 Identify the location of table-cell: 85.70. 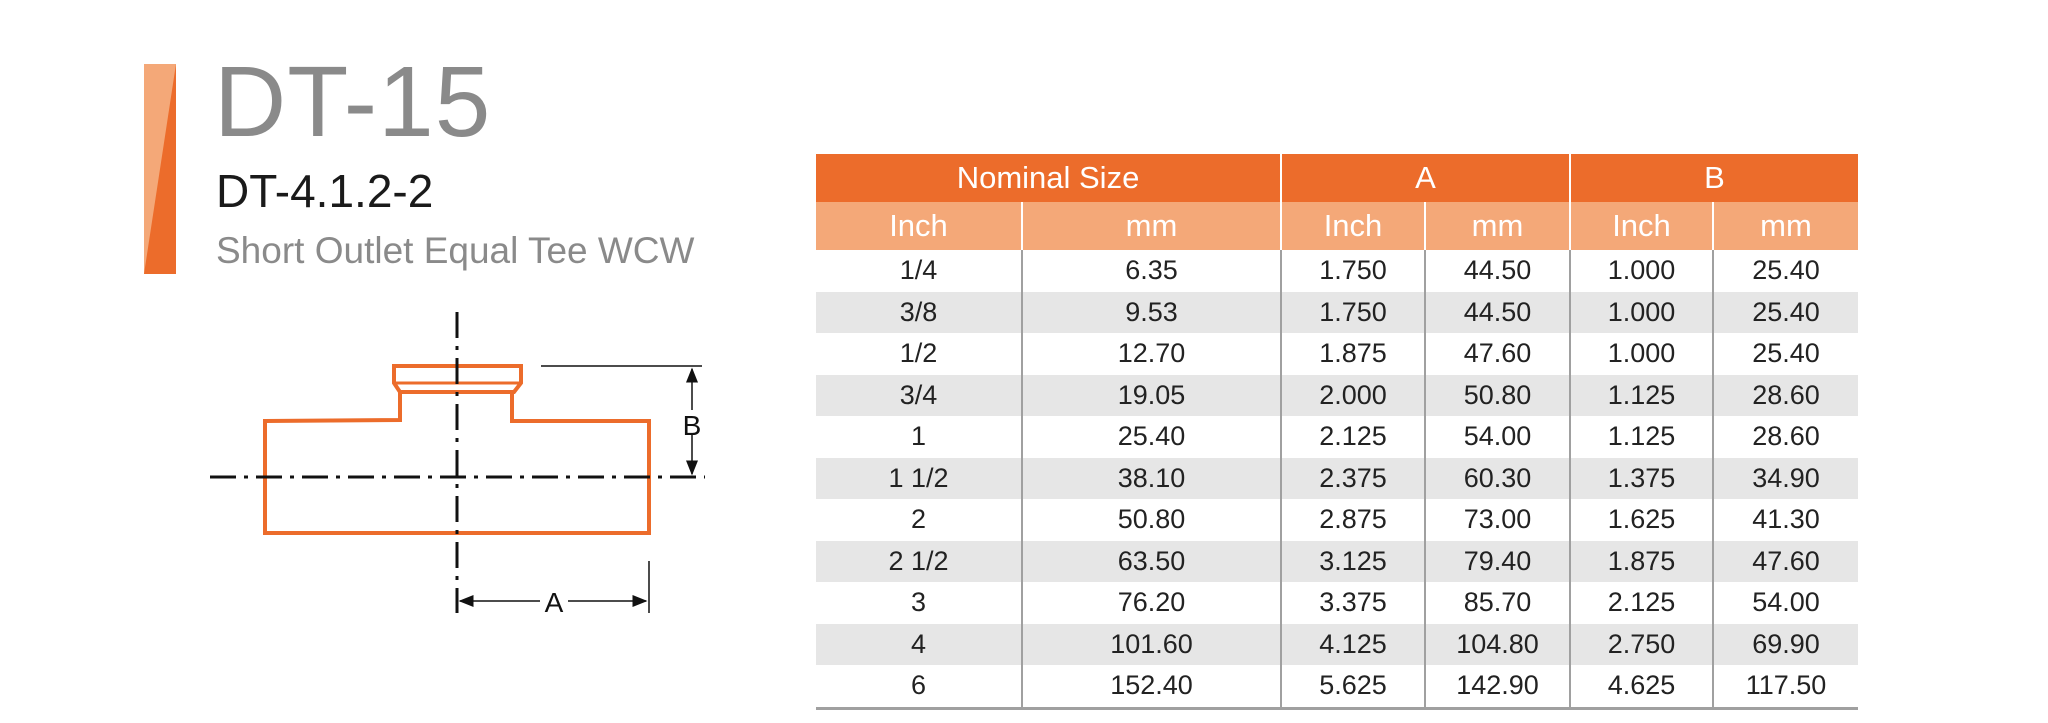
(1497, 603).